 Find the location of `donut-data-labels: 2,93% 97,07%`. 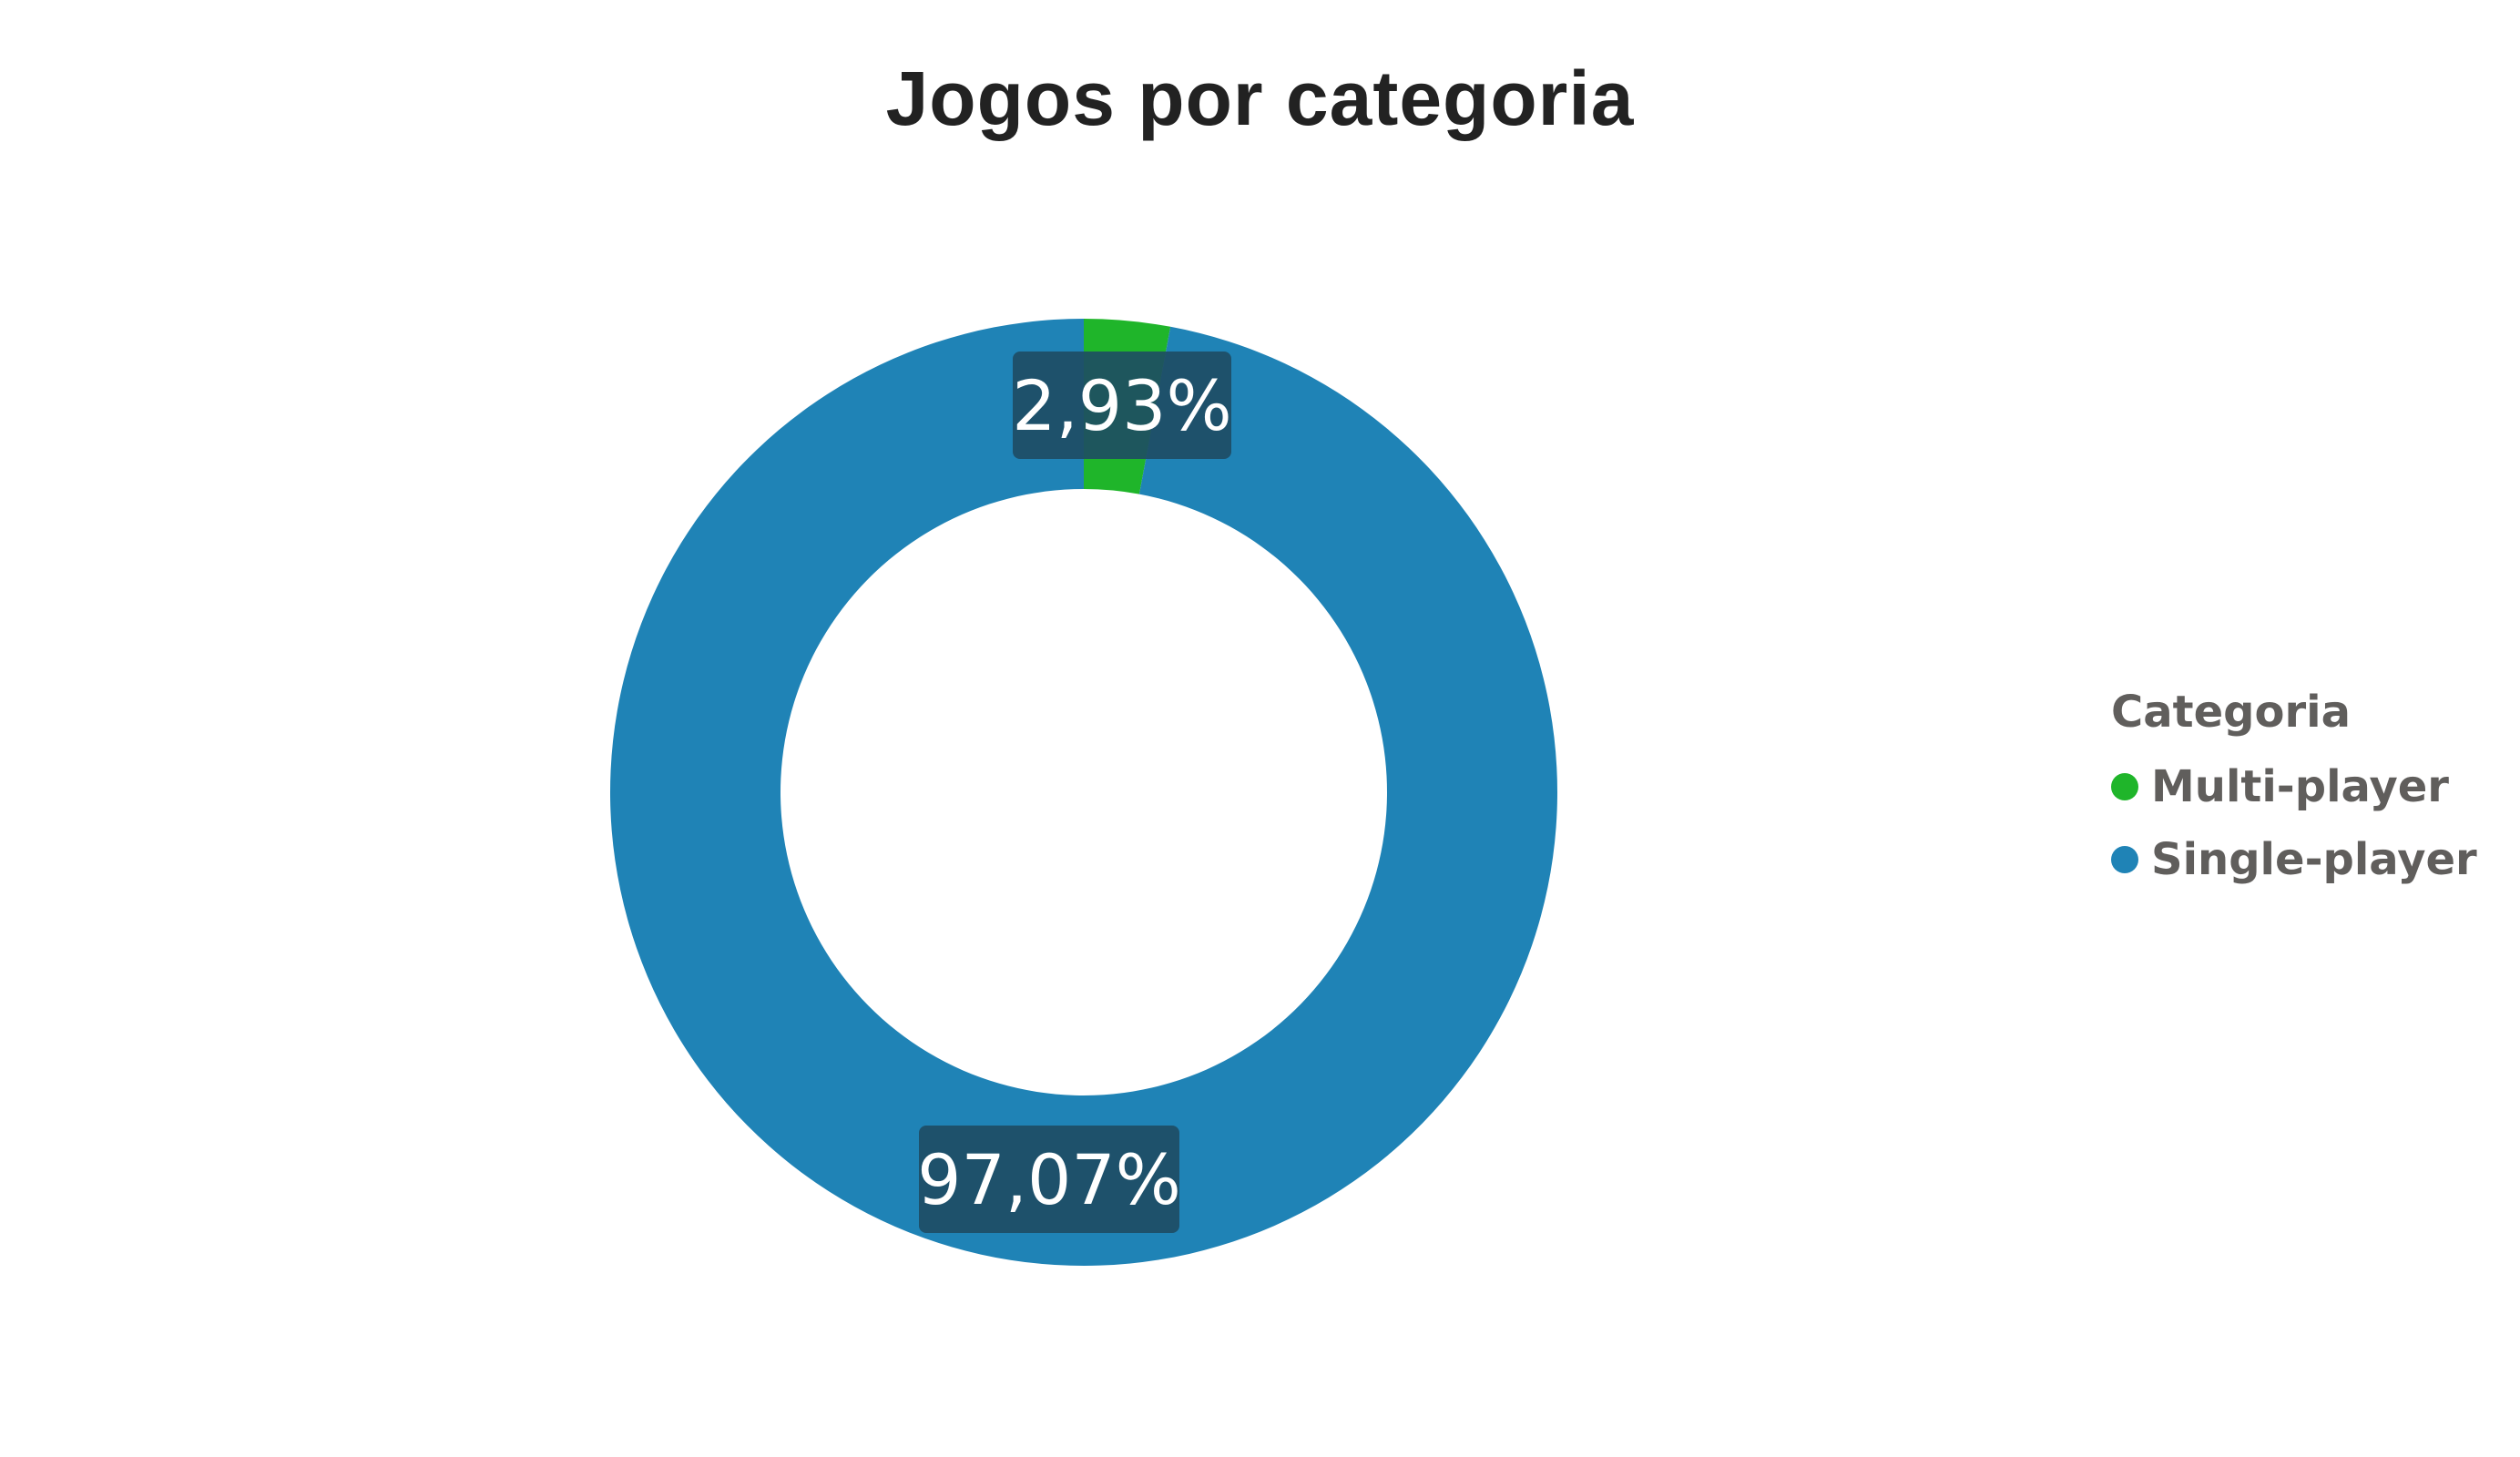

donut-data-labels: 2,93% 97,07% is located at coordinates (1074, 793).